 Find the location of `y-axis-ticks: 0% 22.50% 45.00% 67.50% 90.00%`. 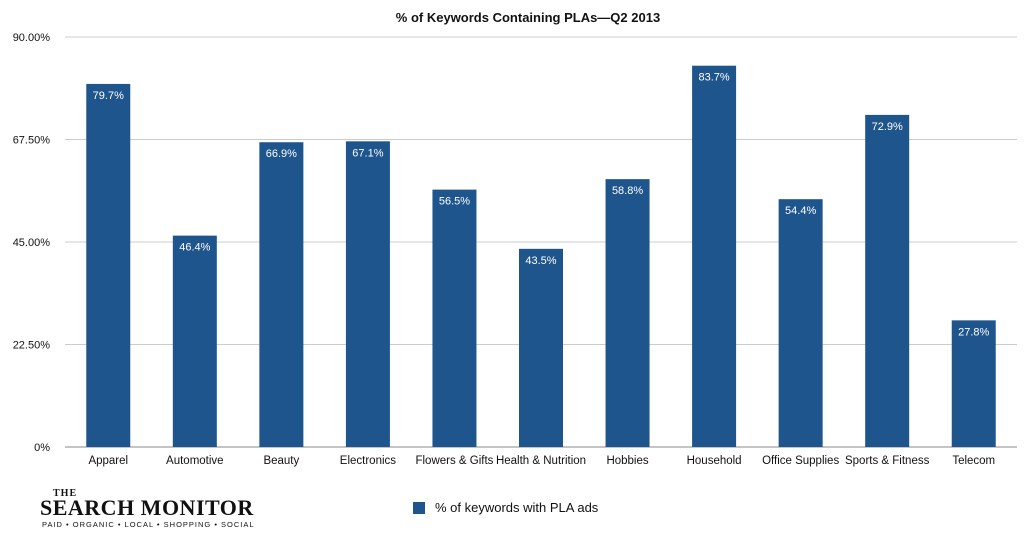

y-axis-ticks: 0% 22.50% 45.00% 67.50% 90.00% is located at coordinates (32, 243).